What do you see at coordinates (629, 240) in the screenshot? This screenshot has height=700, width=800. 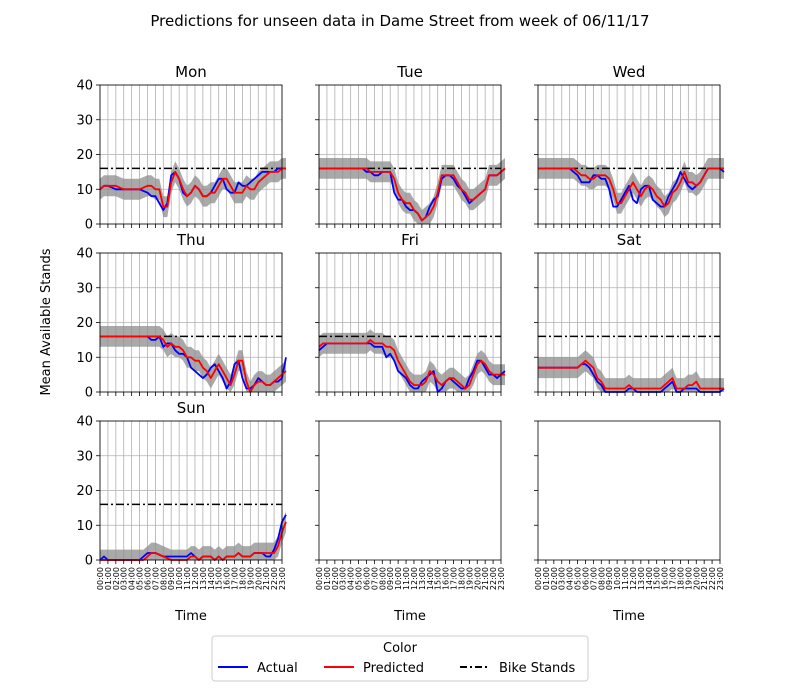 I see `subplot-title: Sat` at bounding box center [629, 240].